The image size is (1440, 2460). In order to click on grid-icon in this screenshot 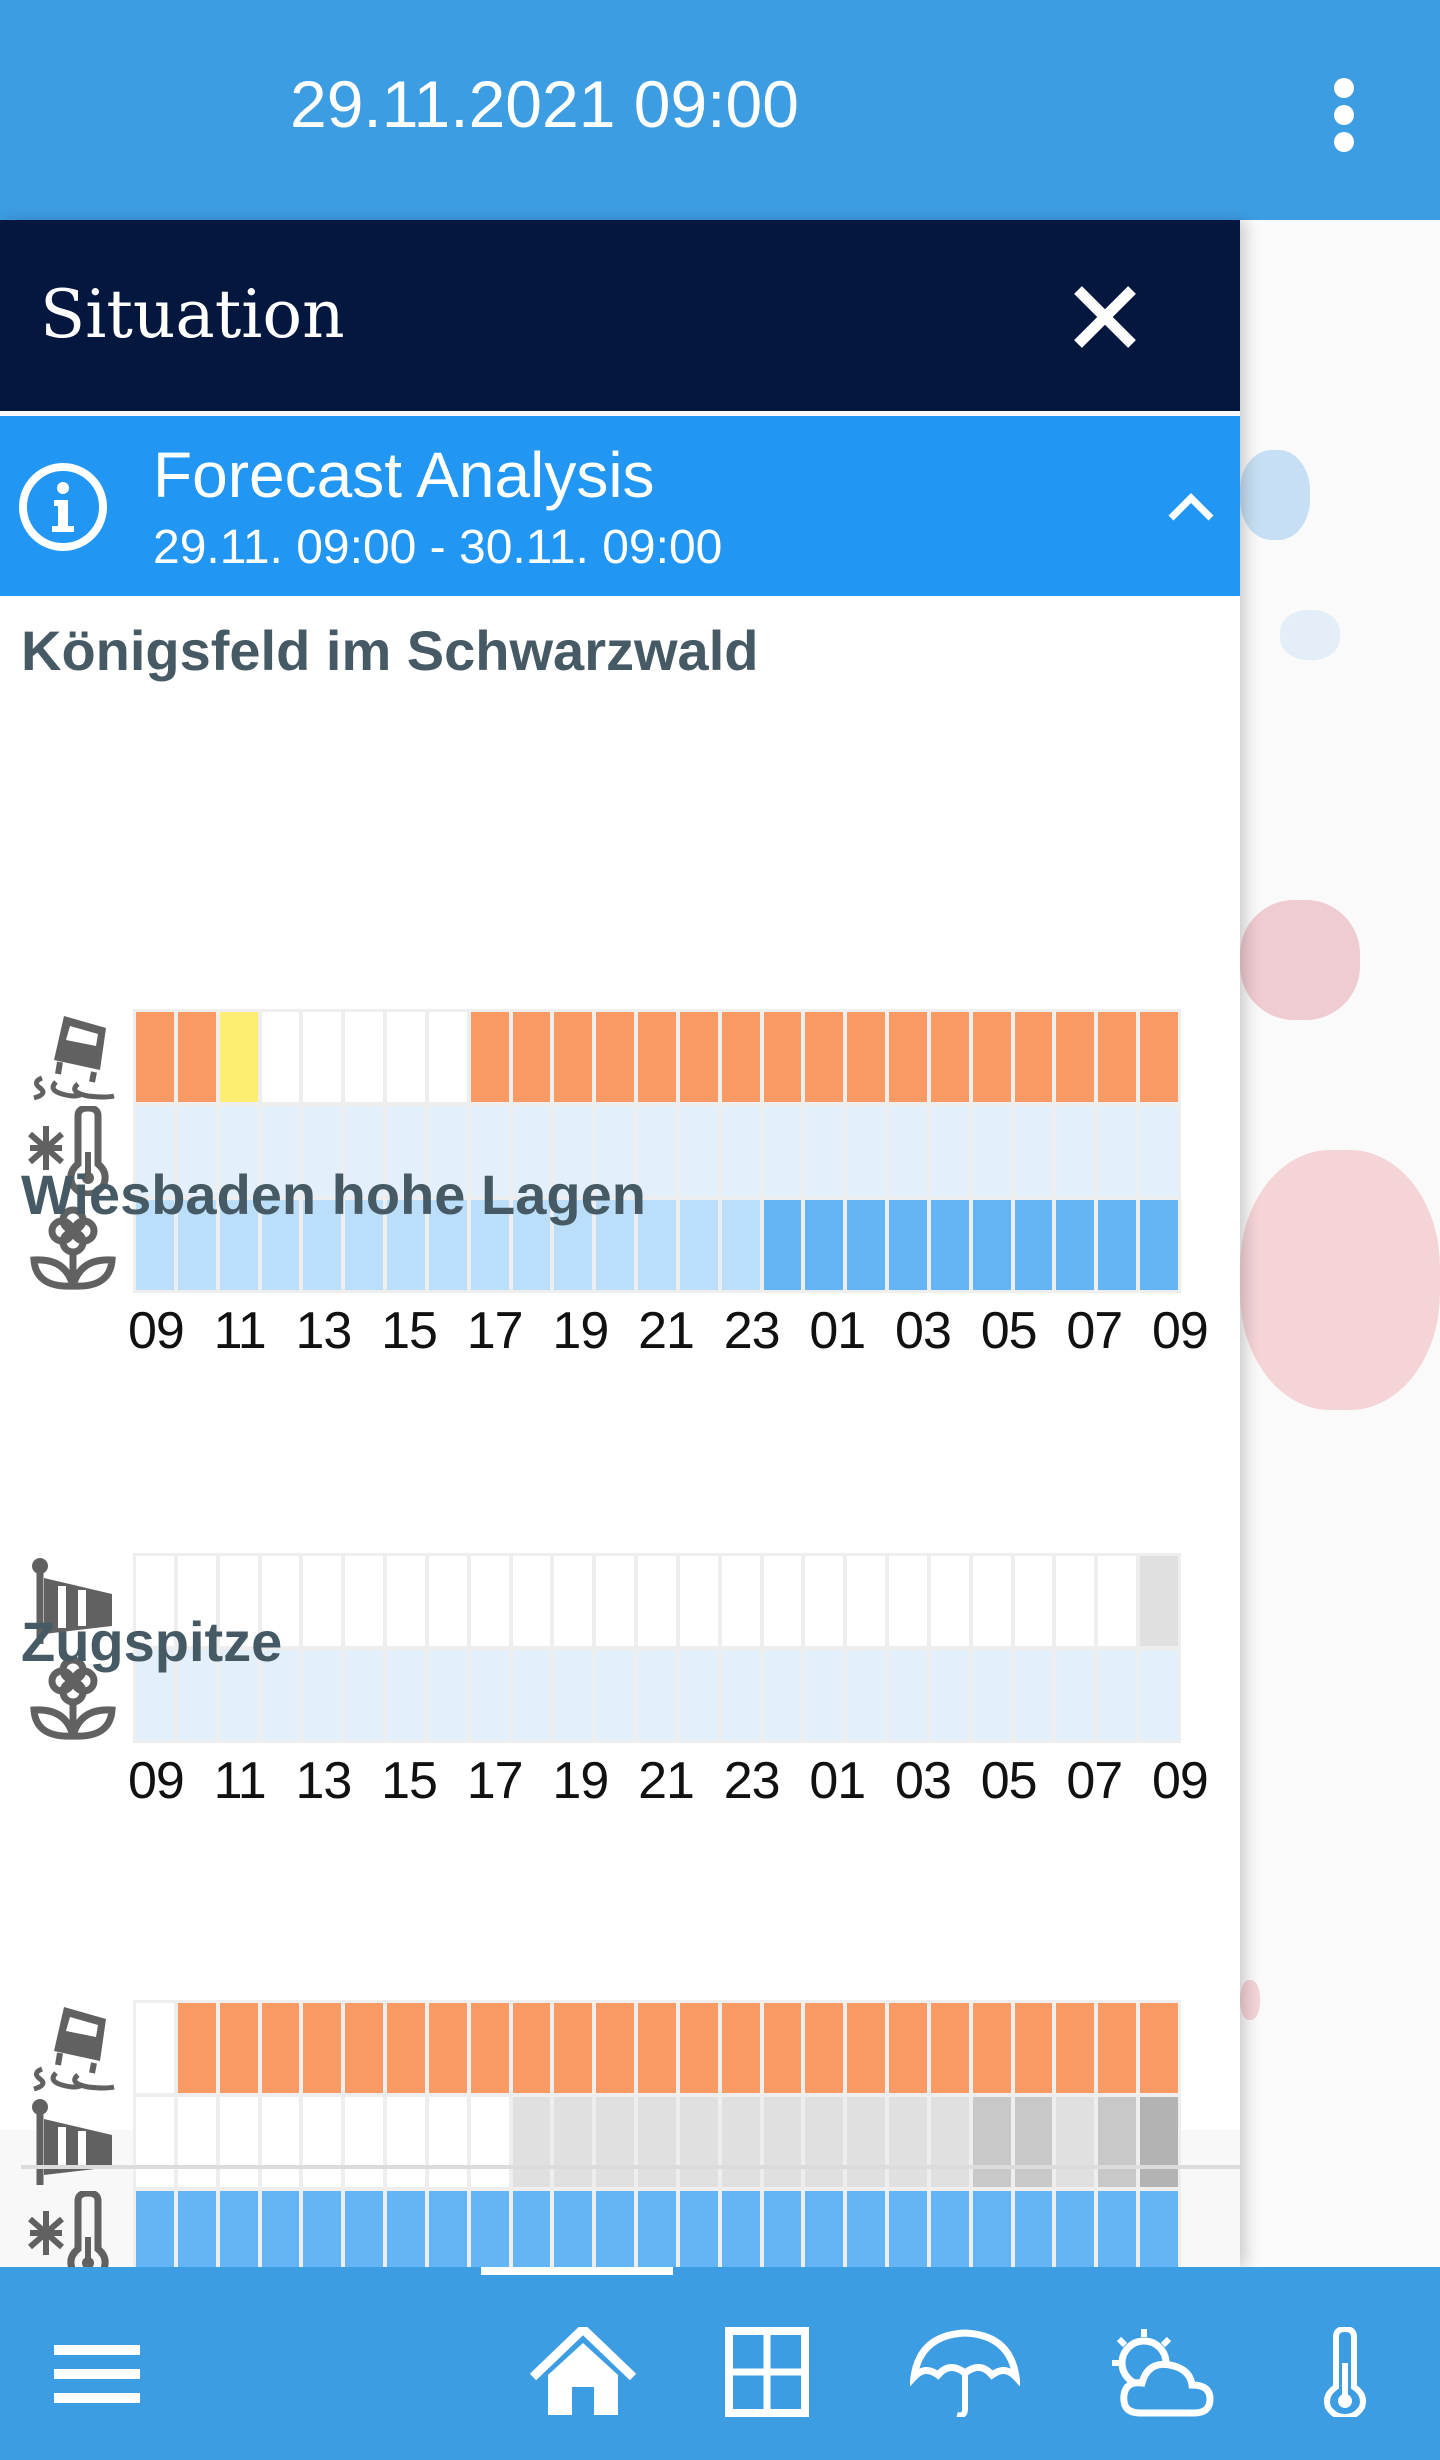, I will do `click(767, 2372)`.